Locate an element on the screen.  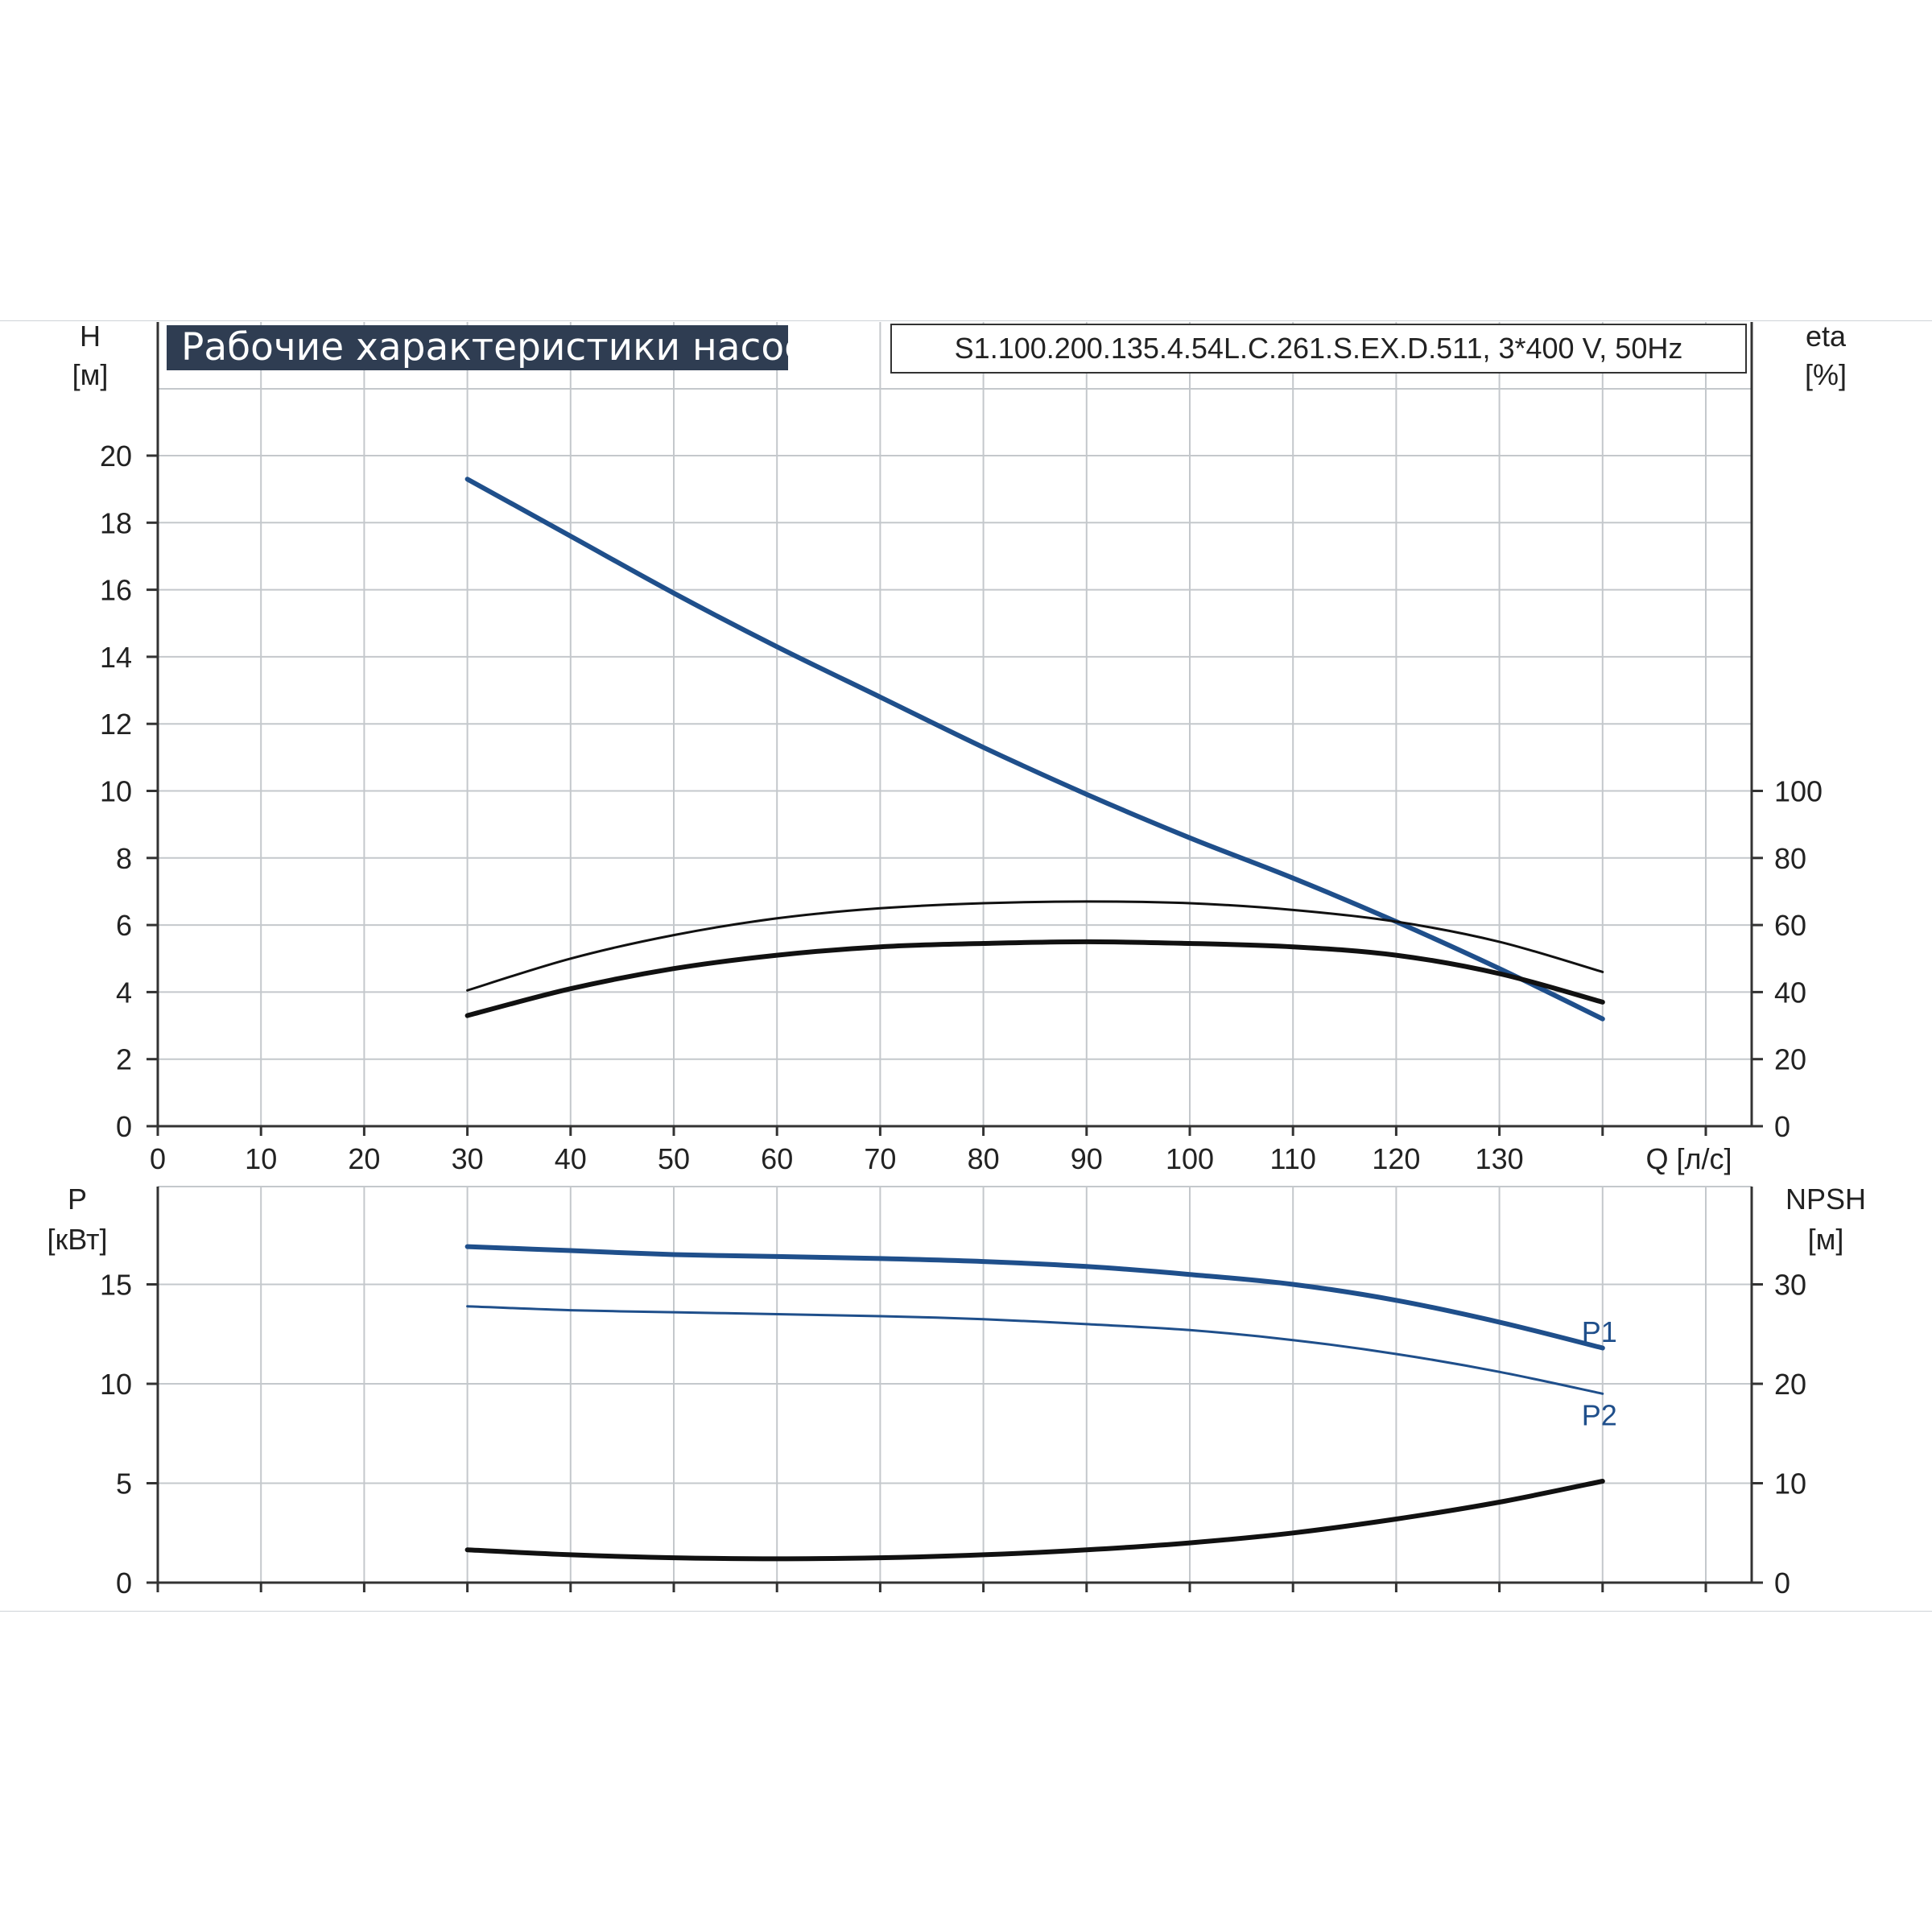
y-axis-unit-left: [м] is located at coordinates (90, 374).